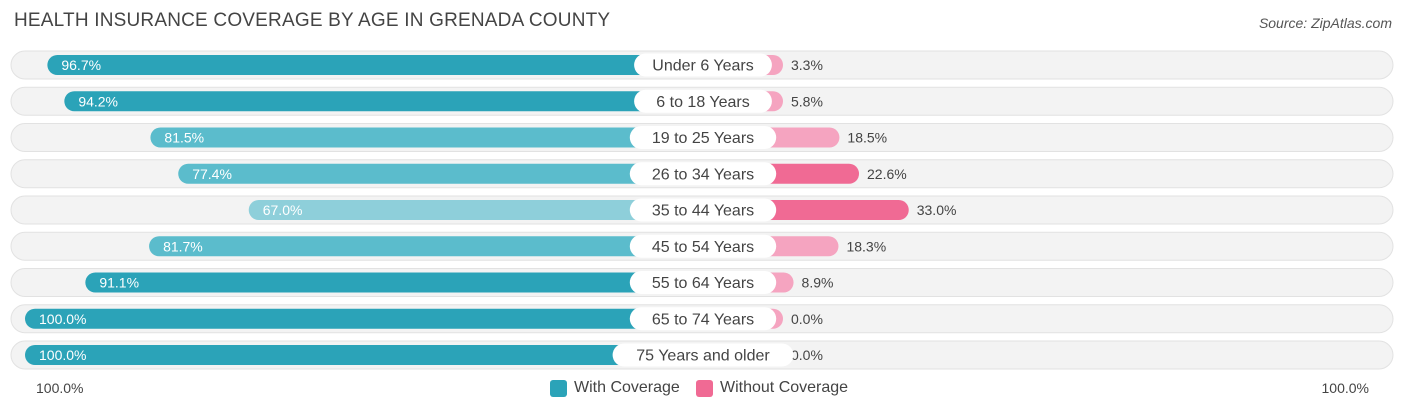  Describe the element at coordinates (887, 174) in the screenshot. I see `without-coverage-value: 22.6%` at that location.